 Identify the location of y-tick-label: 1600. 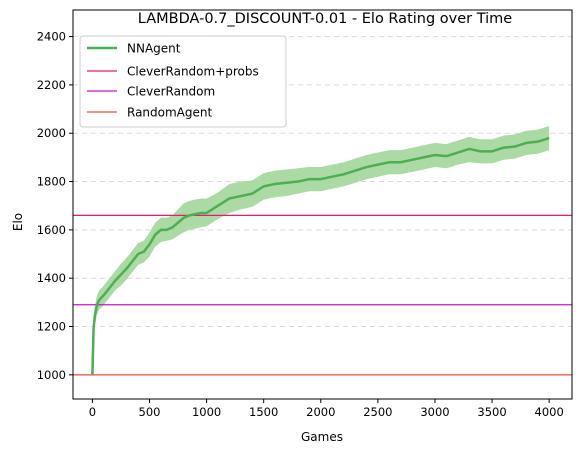
(51, 230).